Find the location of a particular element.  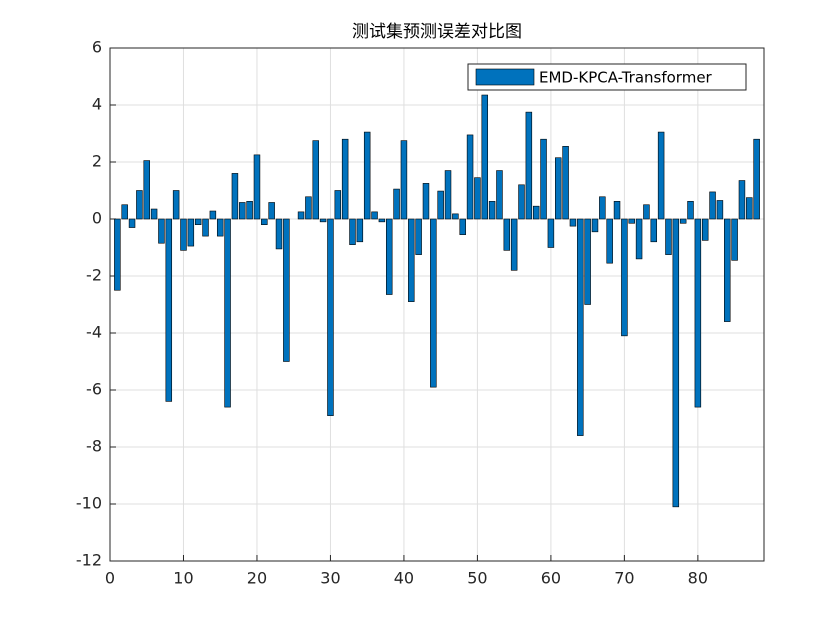

y-tick-label: 0 is located at coordinates (97, 218).